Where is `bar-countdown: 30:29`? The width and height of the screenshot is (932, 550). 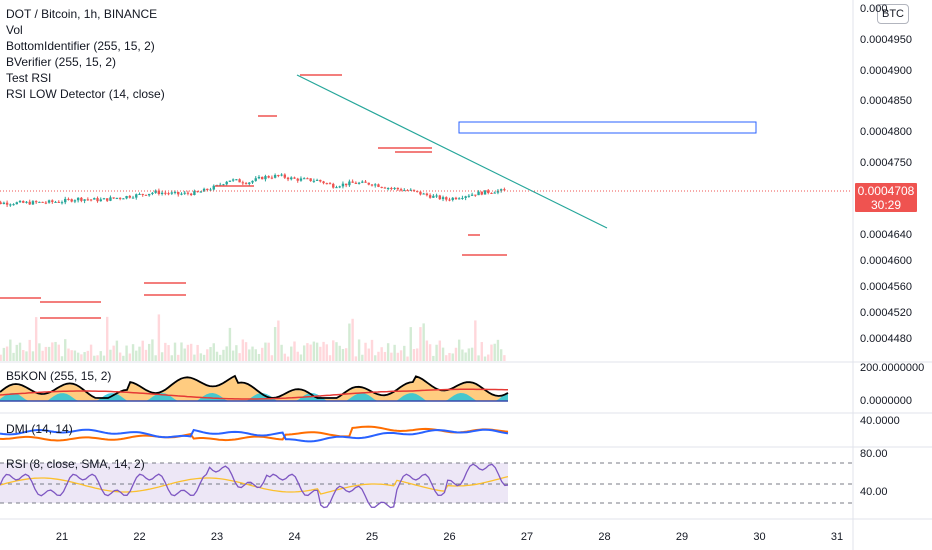 bar-countdown: 30:29 is located at coordinates (886, 205).